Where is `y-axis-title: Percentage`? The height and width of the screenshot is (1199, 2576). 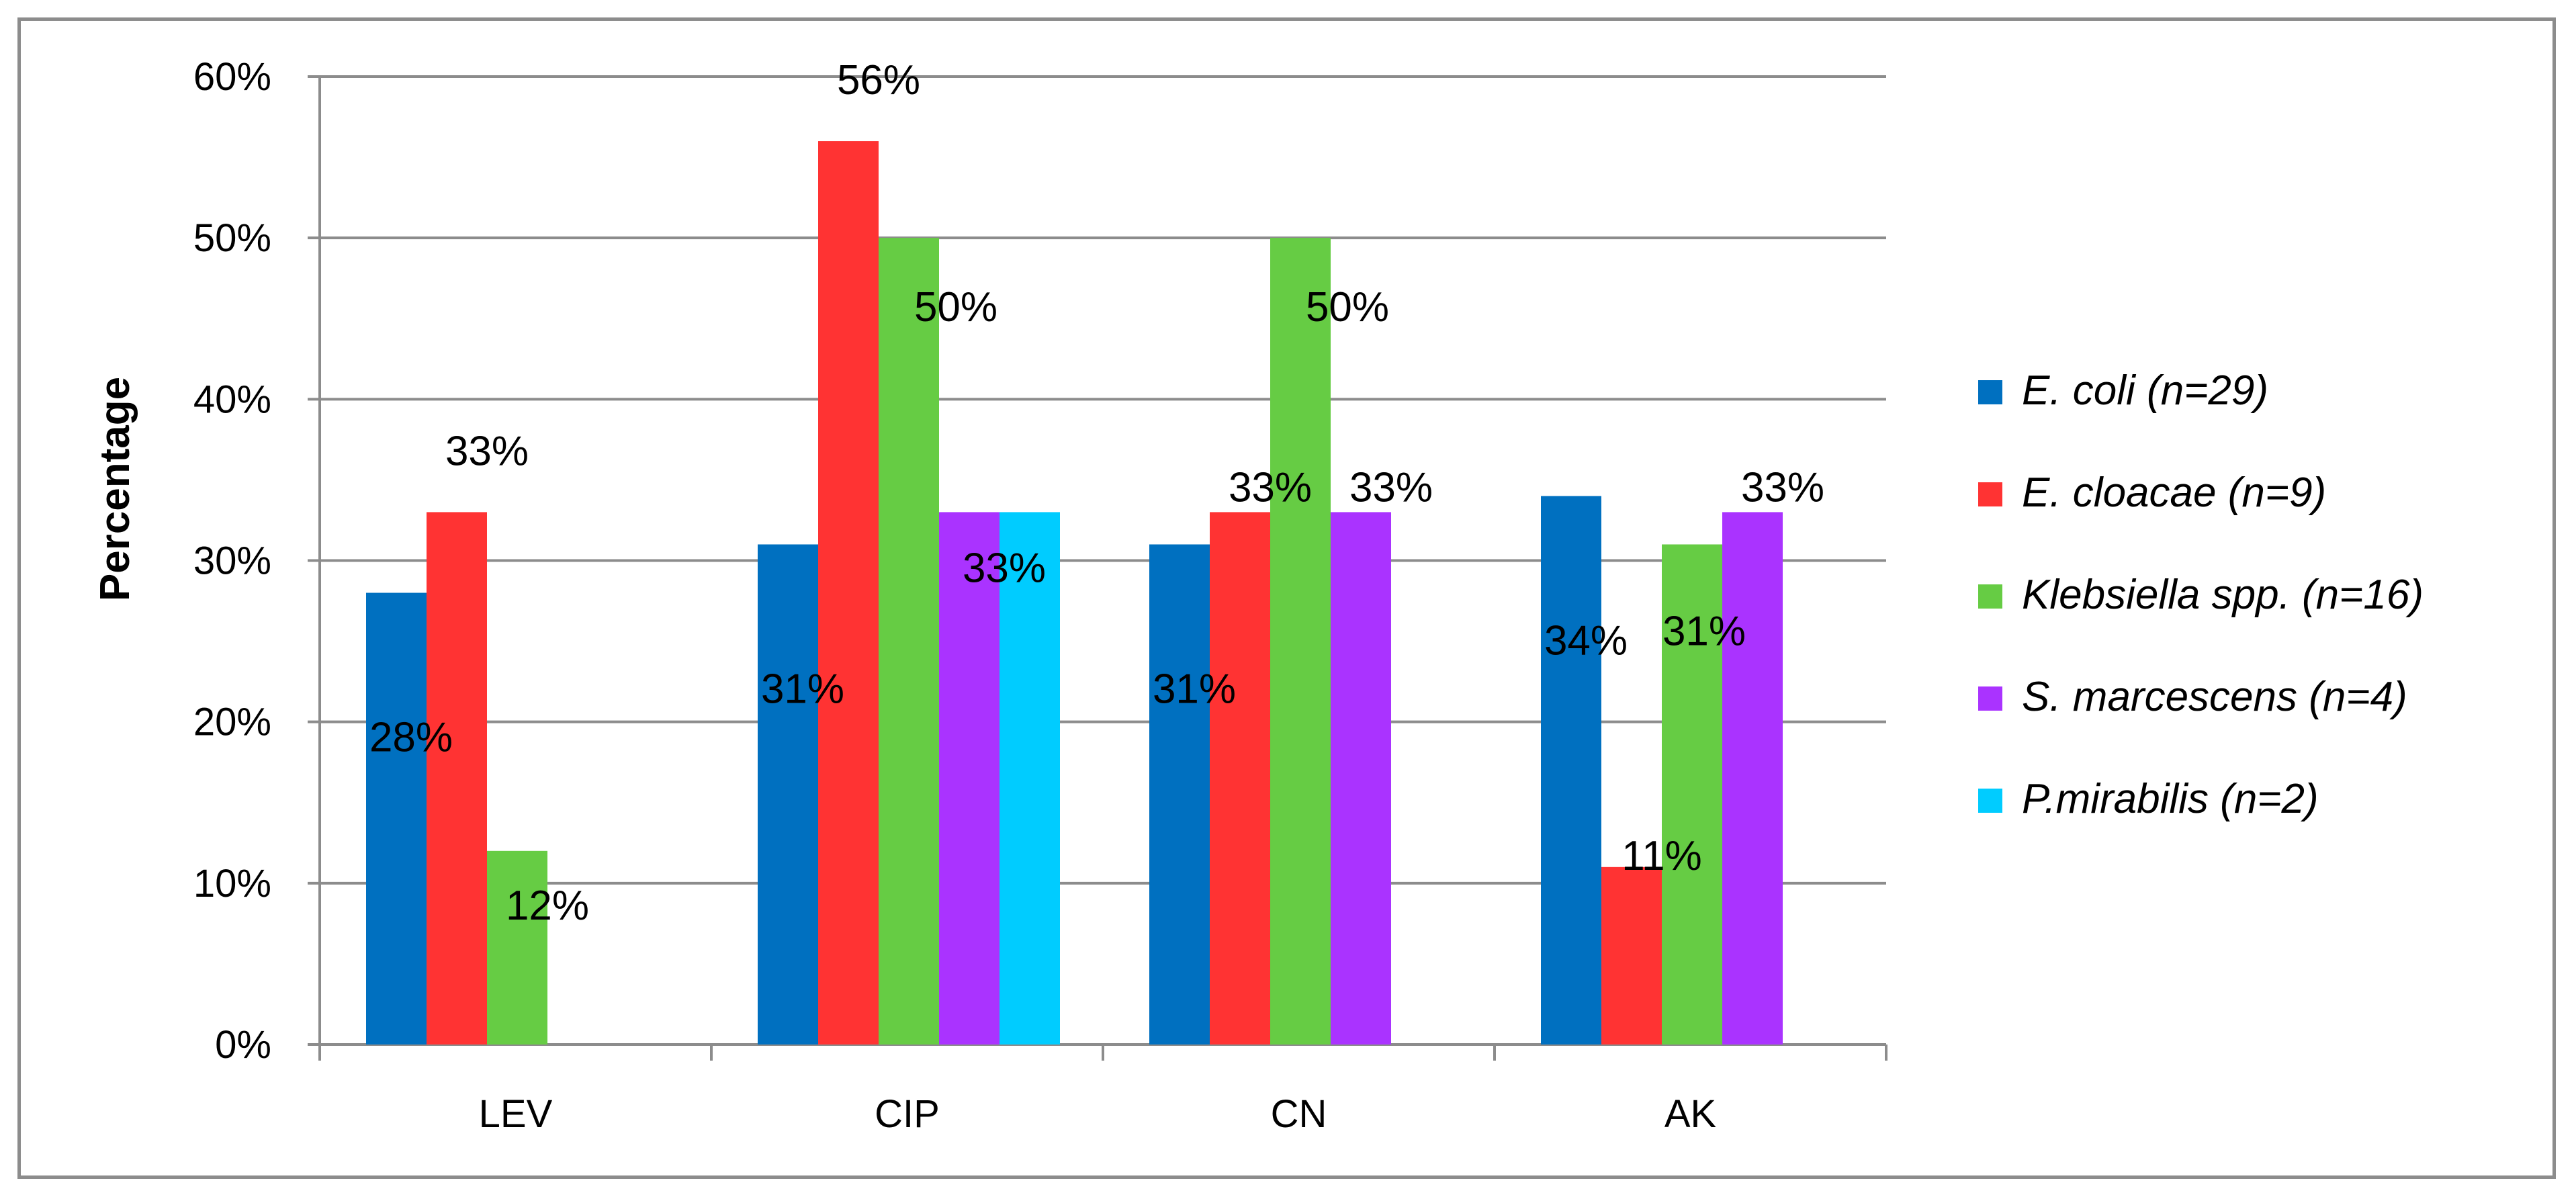
y-axis-title: Percentage is located at coordinates (115, 489).